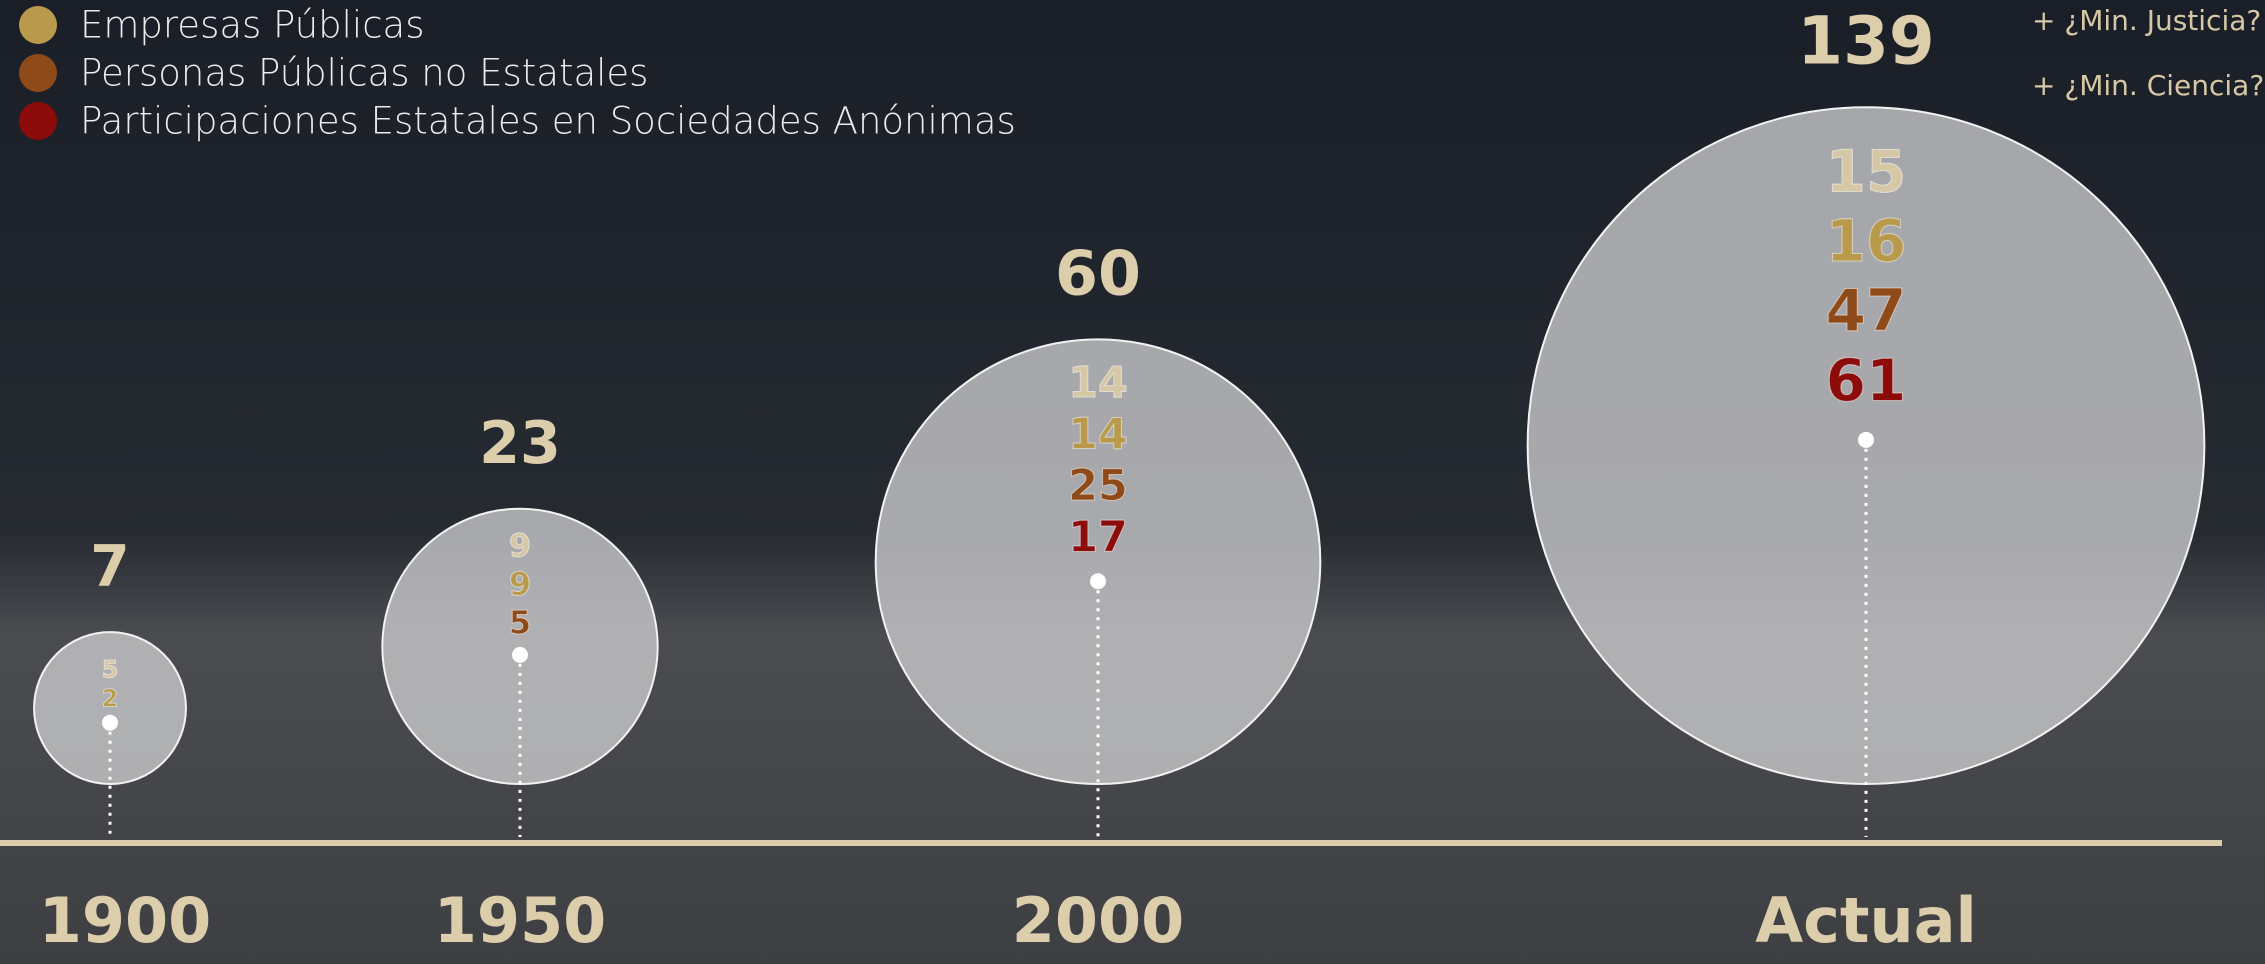 This screenshot has height=964, width=2265. Describe the element at coordinates (1866, 172) in the screenshot. I see `bubble-value: 15` at that location.